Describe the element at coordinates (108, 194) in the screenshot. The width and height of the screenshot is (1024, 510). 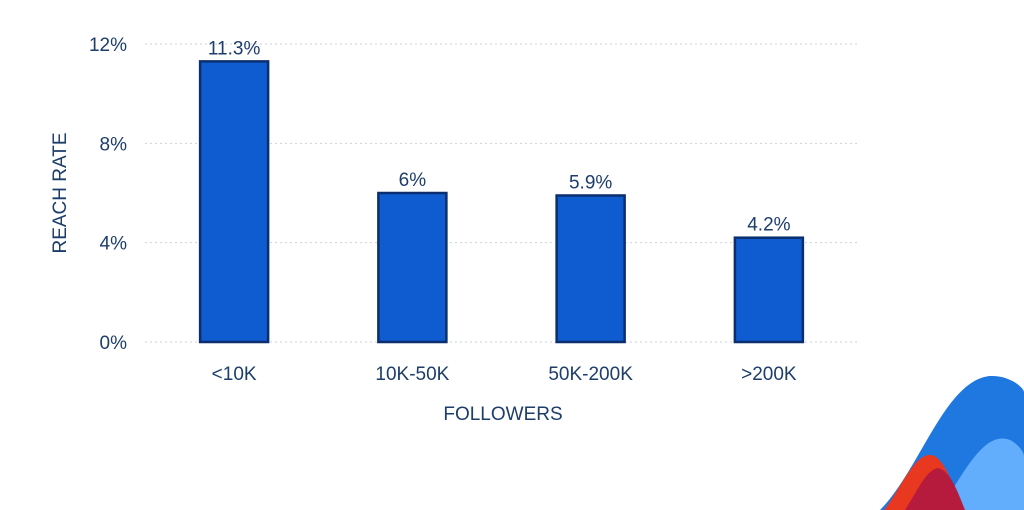
I see `y-axis-ticks: 0% 4% 8% 12%` at that location.